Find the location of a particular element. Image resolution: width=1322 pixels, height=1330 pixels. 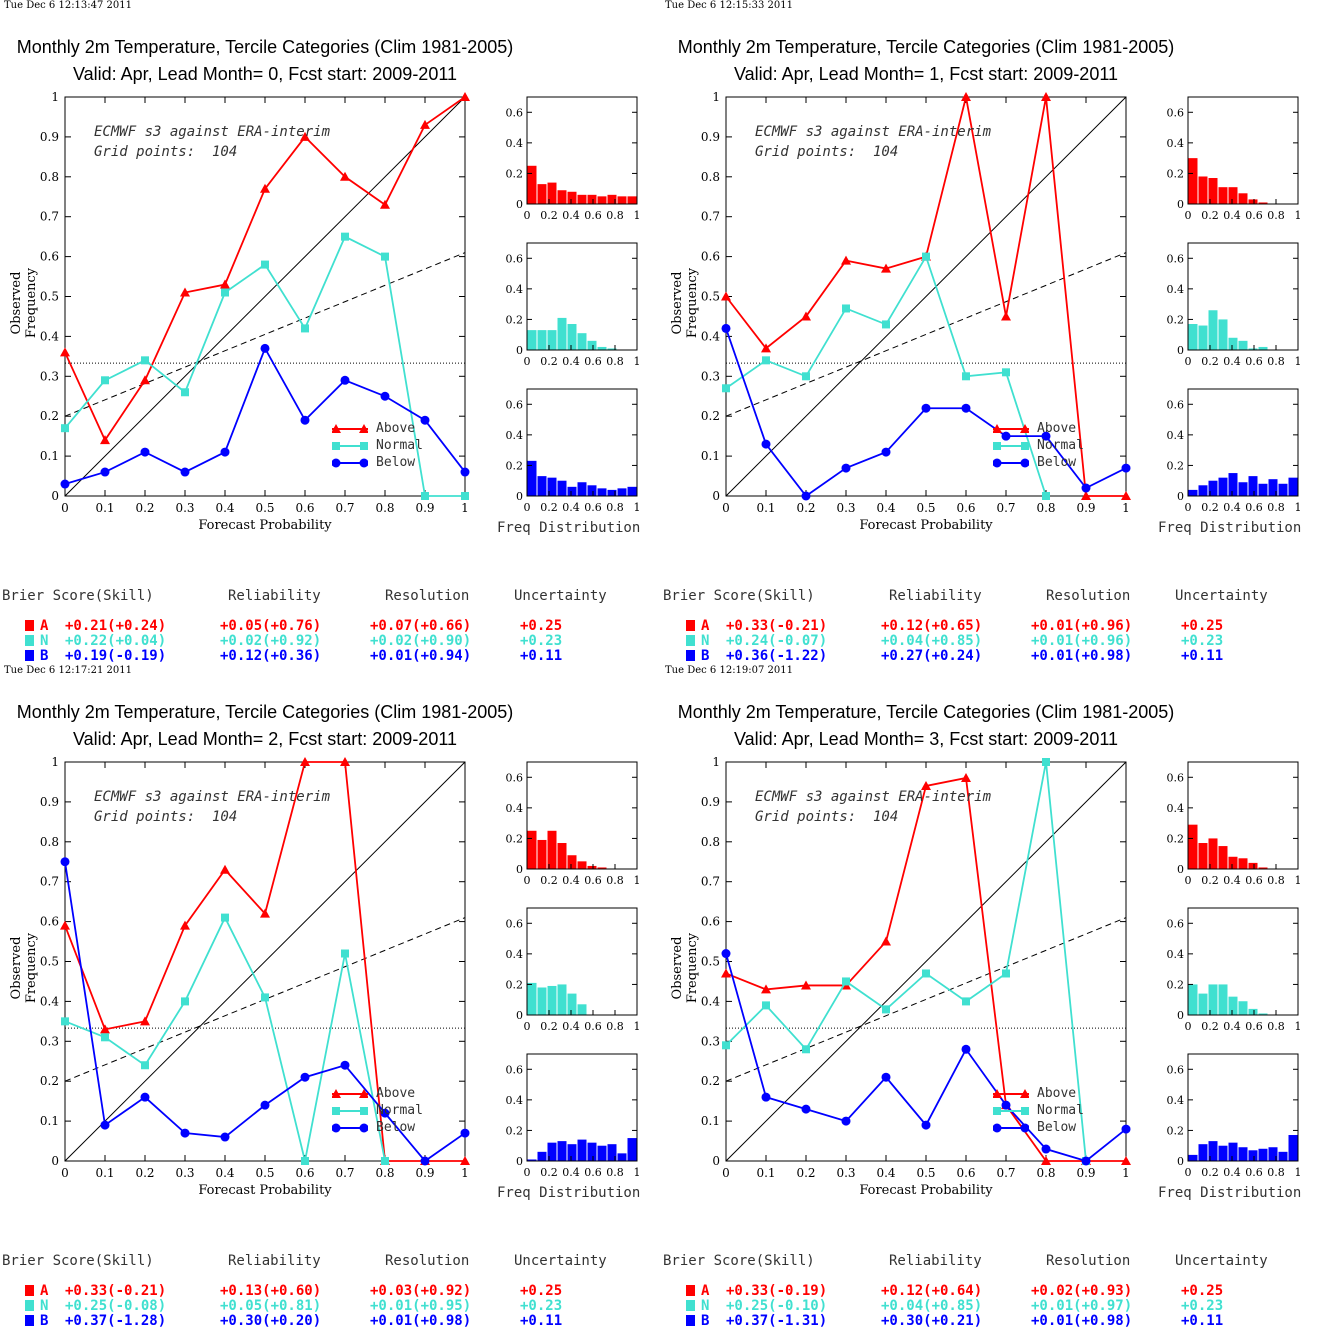

y-tick-label: 0.8 is located at coordinates (710, 842).